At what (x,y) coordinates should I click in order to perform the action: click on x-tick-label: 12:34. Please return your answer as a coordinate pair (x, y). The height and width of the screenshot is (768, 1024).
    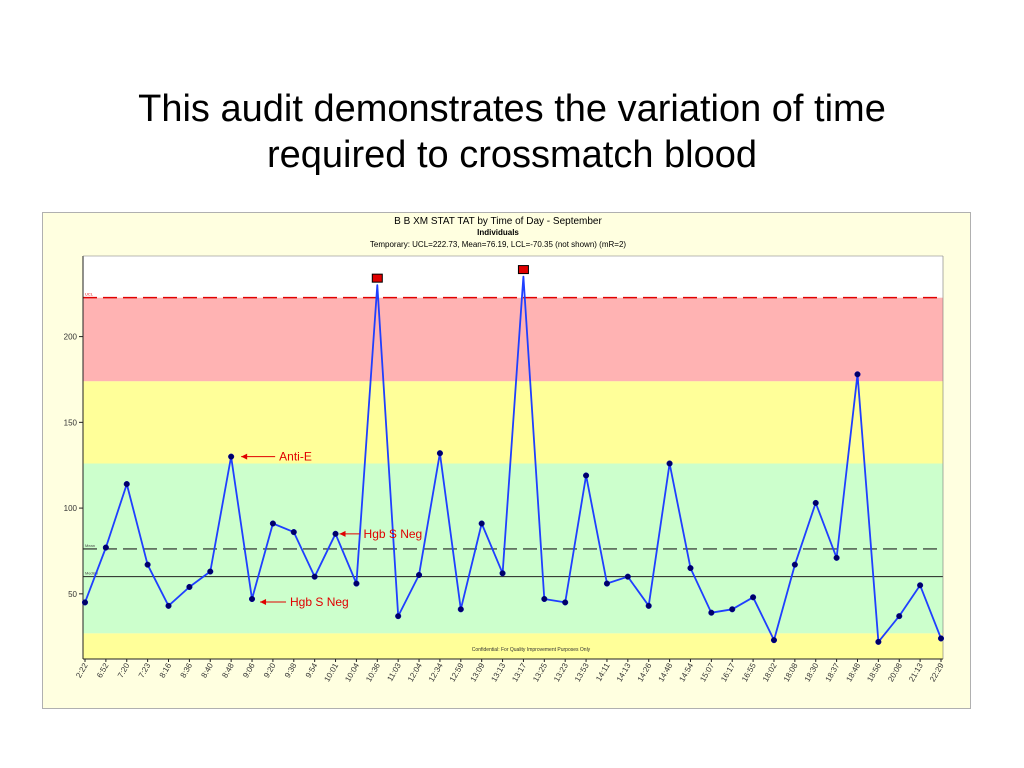
    Looking at the image, I should click on (436, 672).